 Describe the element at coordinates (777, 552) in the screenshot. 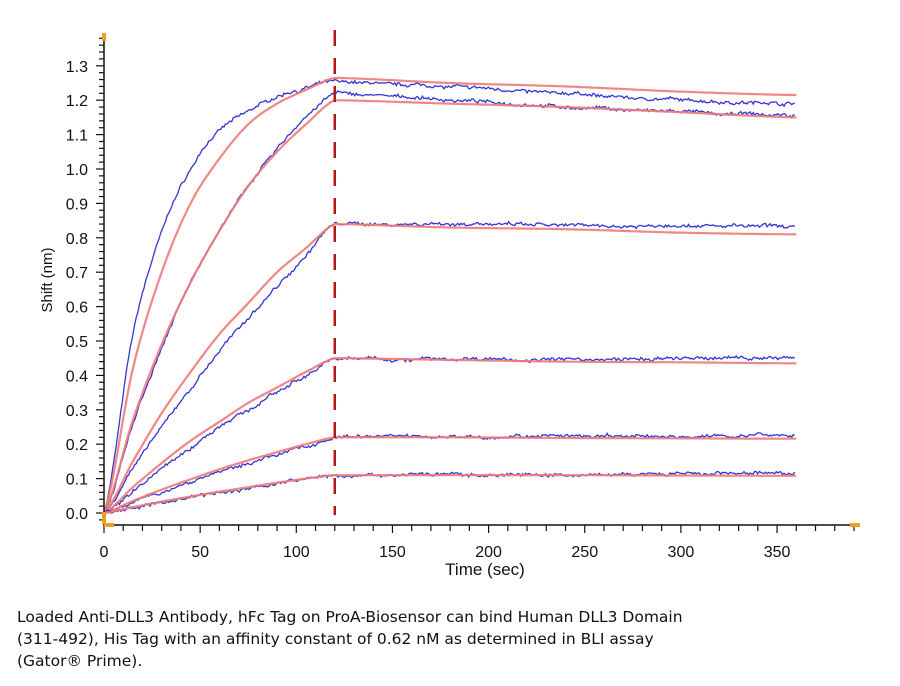

I see `x-tick-label: 350` at that location.